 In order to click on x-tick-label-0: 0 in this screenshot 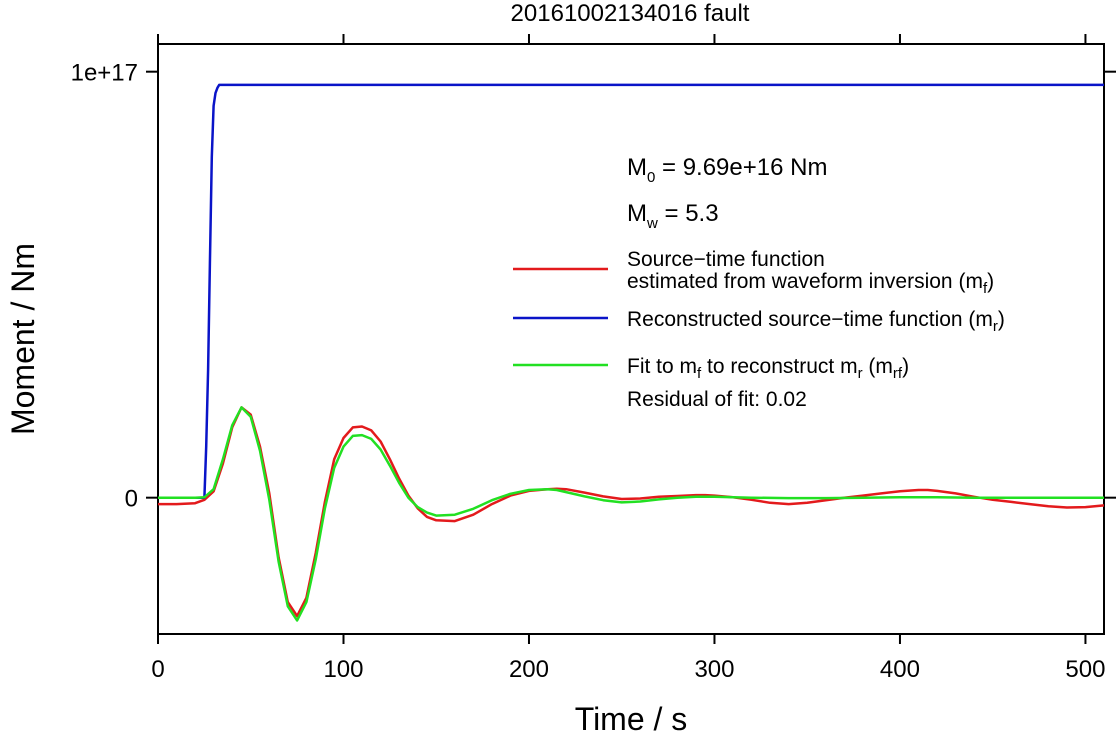, I will do `click(157, 669)`.